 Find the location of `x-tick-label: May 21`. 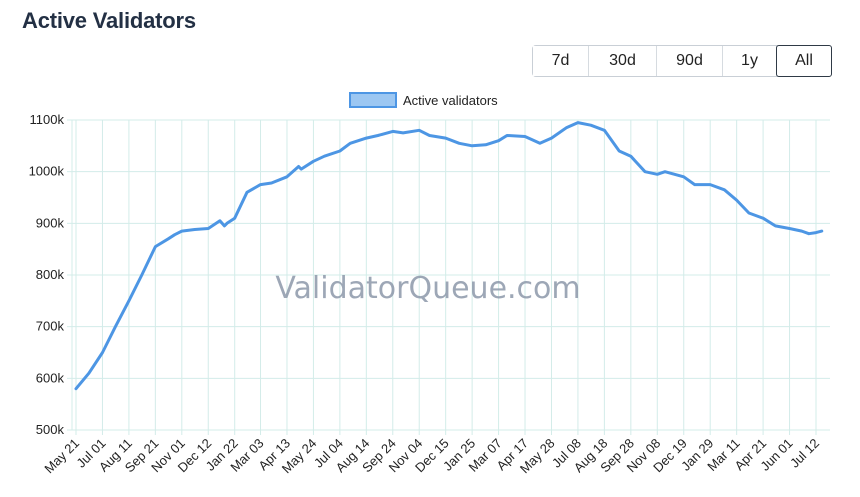

x-tick-label: May 21 is located at coordinates (61, 456).